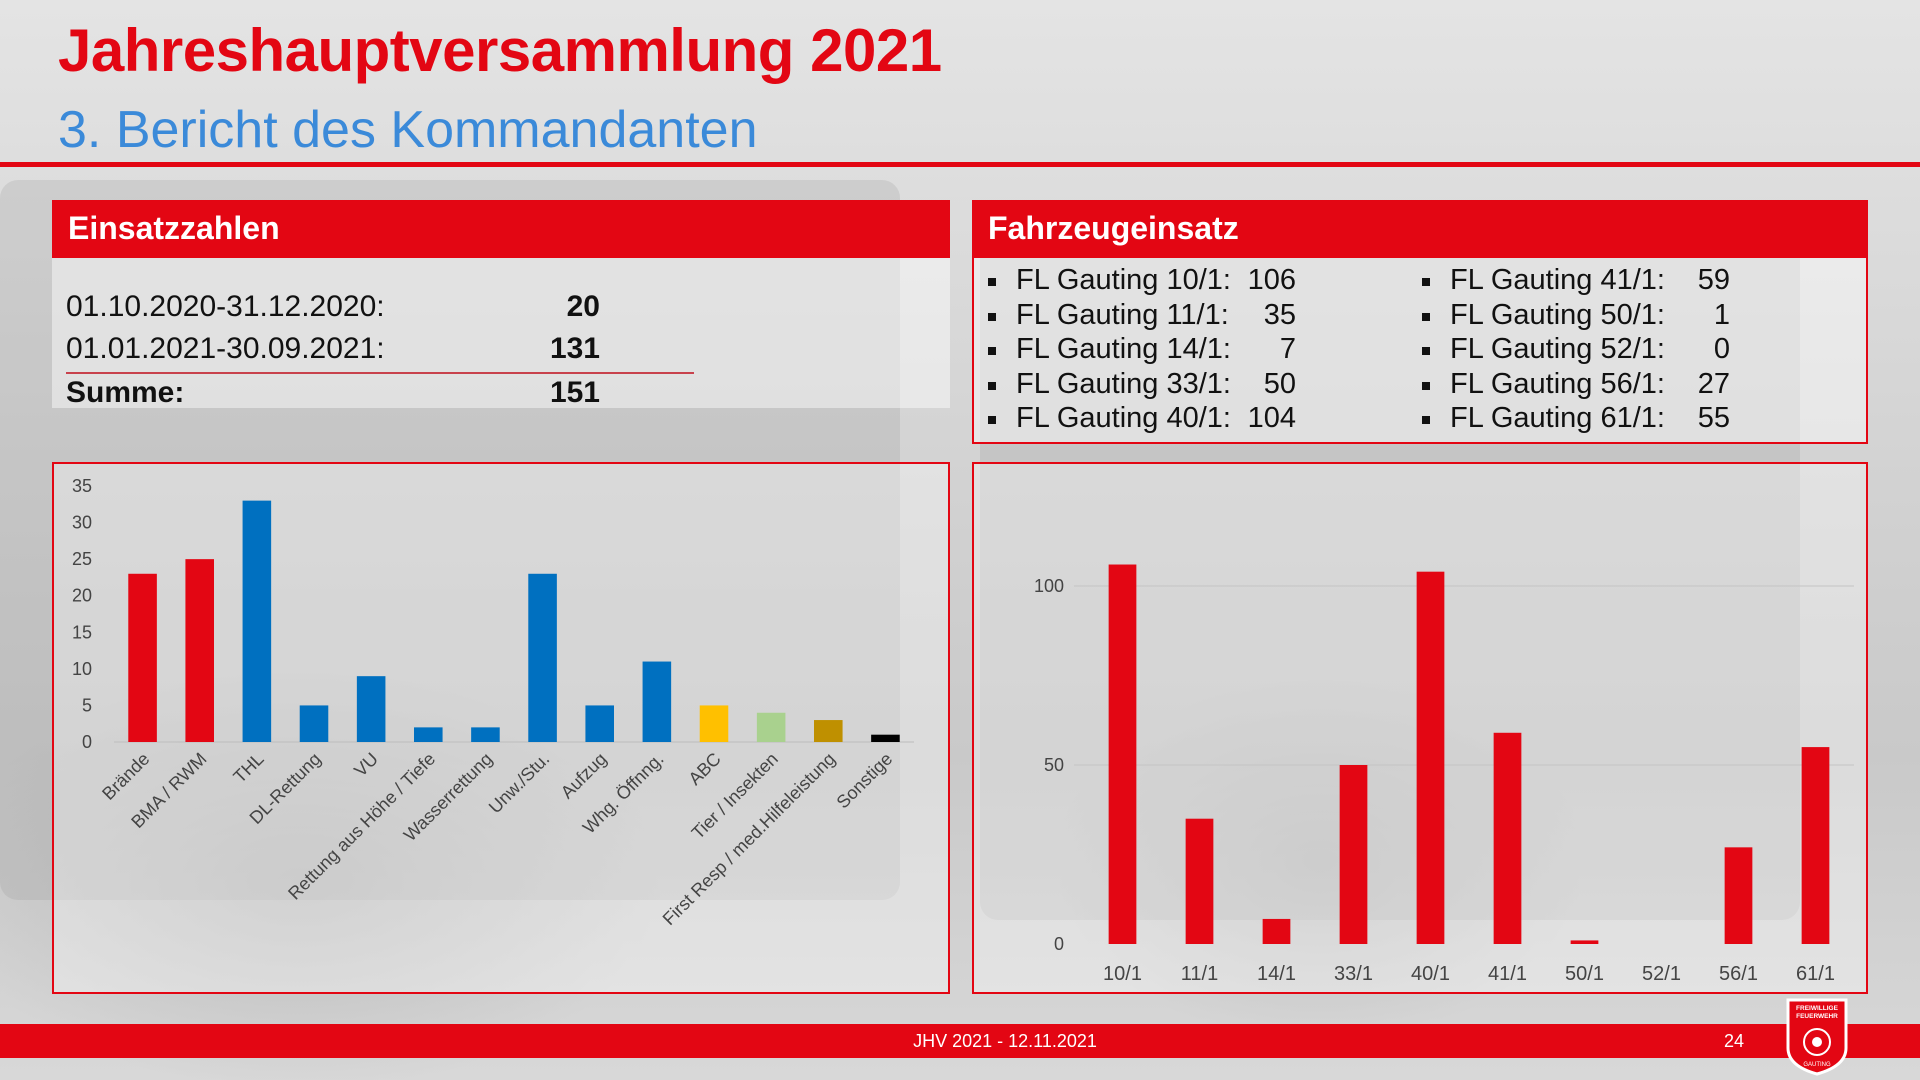 Image resolution: width=1920 pixels, height=1080 pixels. What do you see at coordinates (1199, 974) in the screenshot?
I see `x-tick-label: 11/1` at bounding box center [1199, 974].